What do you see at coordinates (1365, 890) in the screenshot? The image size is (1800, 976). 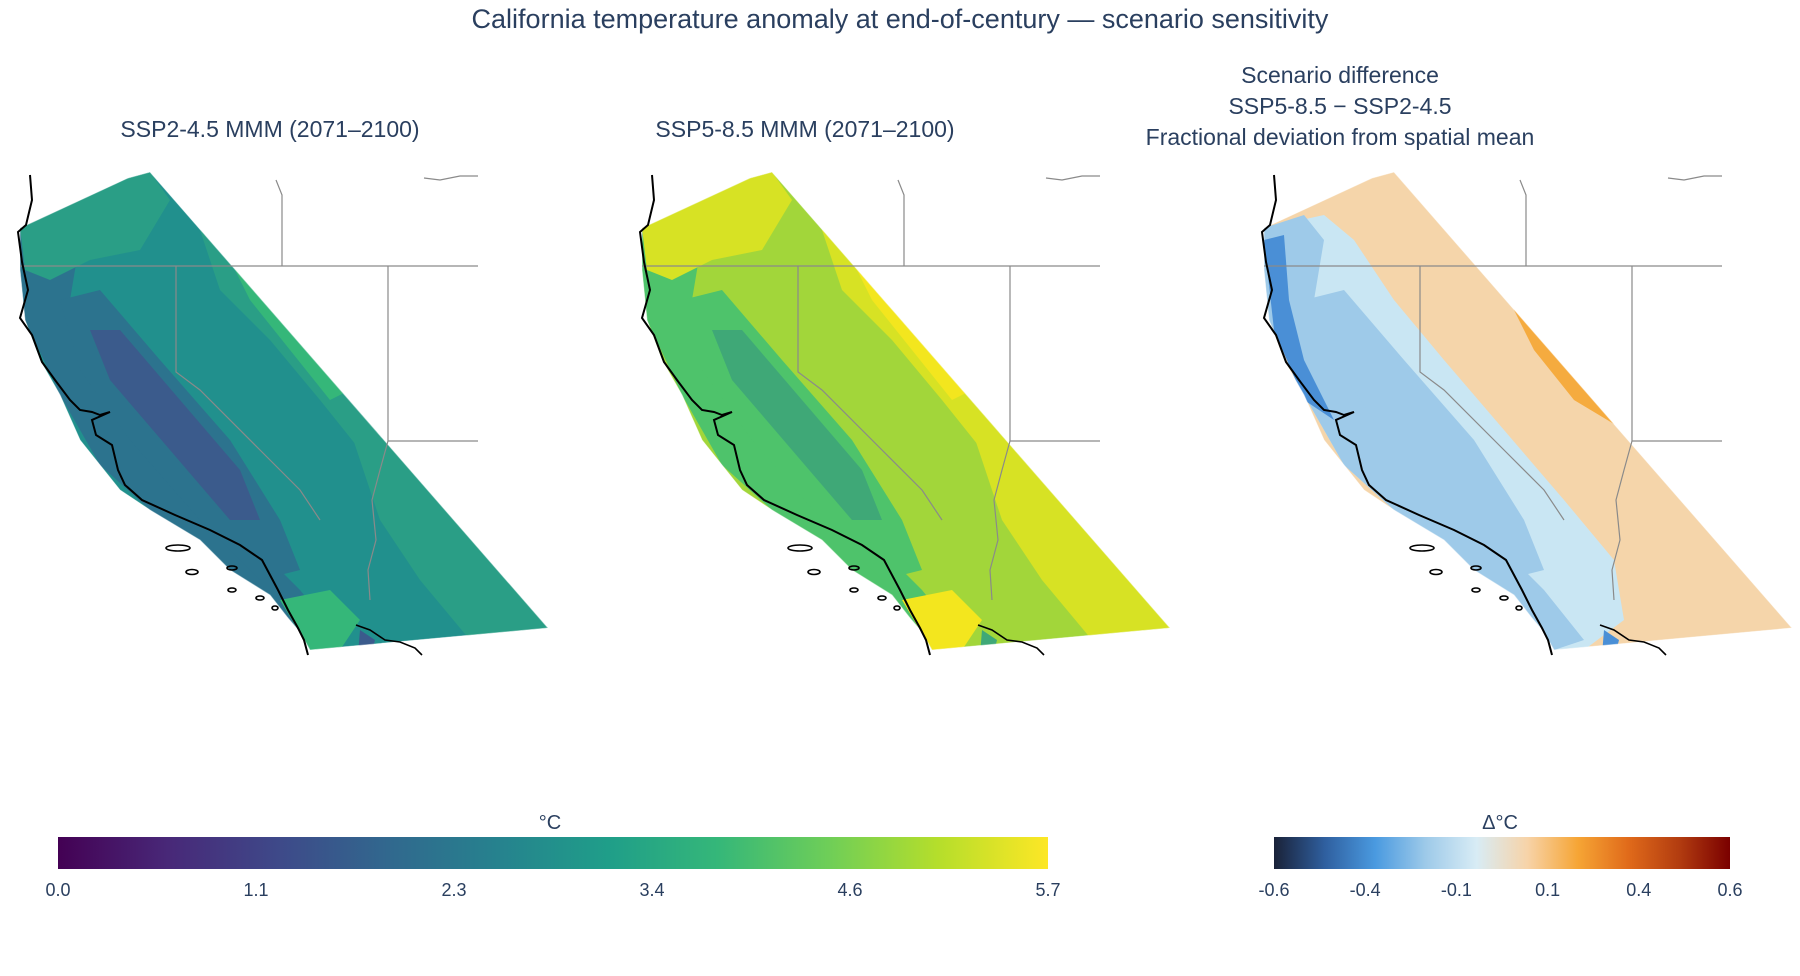 I see `colorbar-difference-tick-label: -0.4` at bounding box center [1365, 890].